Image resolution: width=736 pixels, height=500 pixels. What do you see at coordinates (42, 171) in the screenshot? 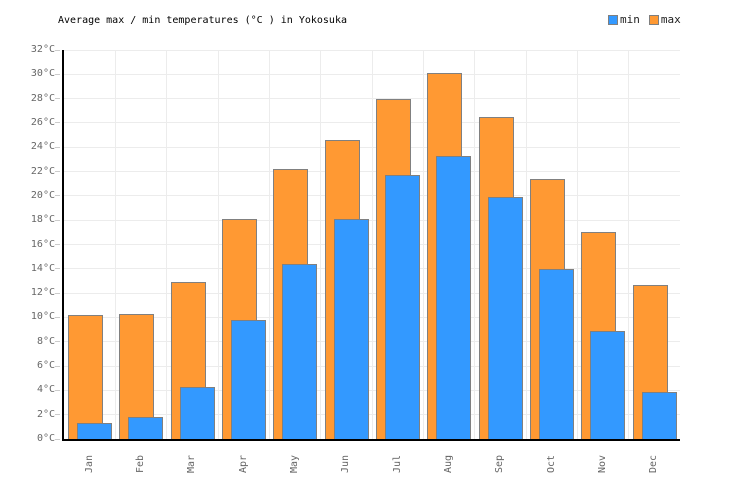
I see `y-tick-label-22: 22°C` at bounding box center [42, 171].